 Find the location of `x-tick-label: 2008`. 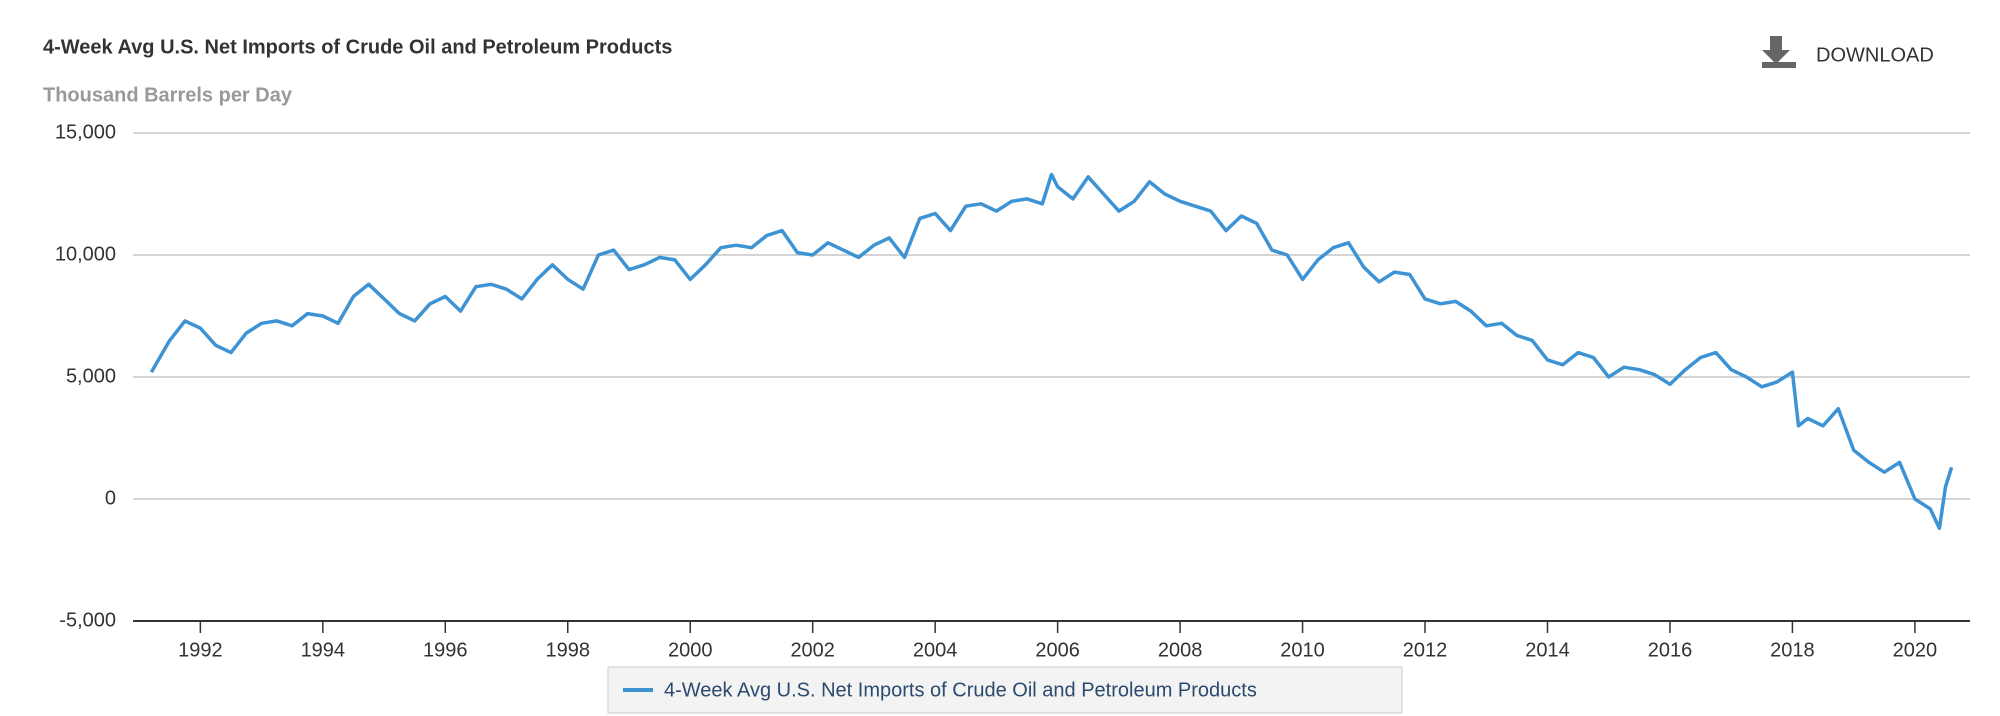

x-tick-label: 2008 is located at coordinates (1180, 650).